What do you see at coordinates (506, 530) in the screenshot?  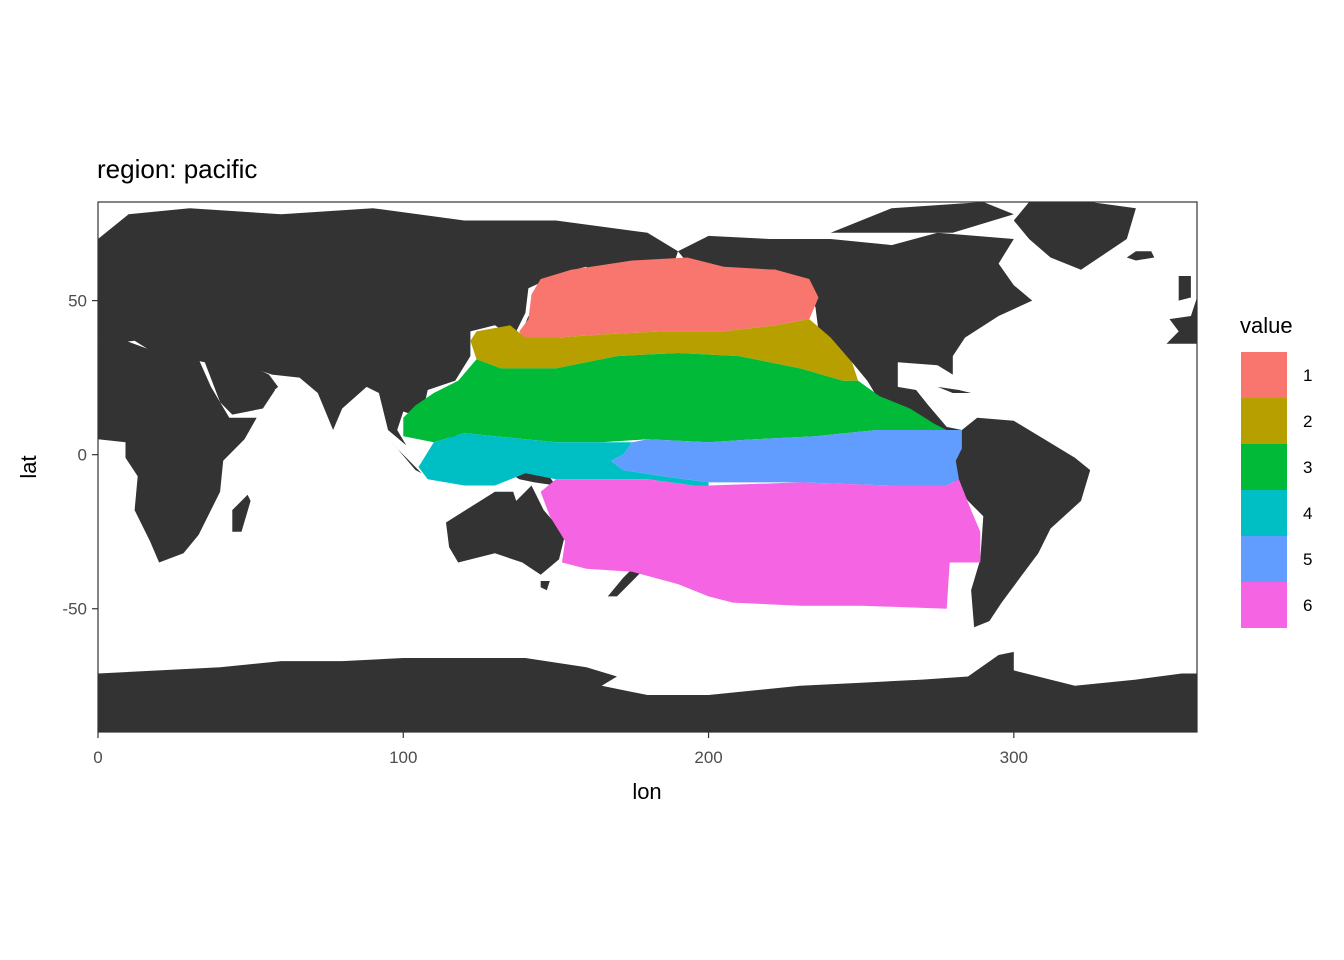 I see `land-australia` at bounding box center [506, 530].